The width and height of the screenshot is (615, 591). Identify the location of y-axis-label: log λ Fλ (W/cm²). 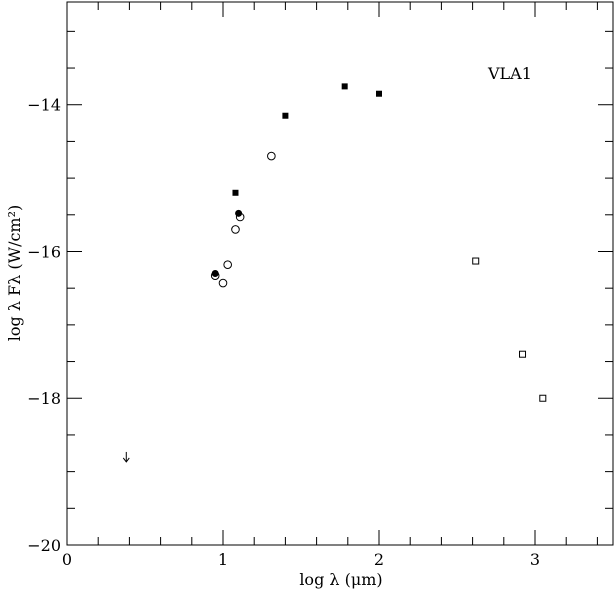
(14, 273).